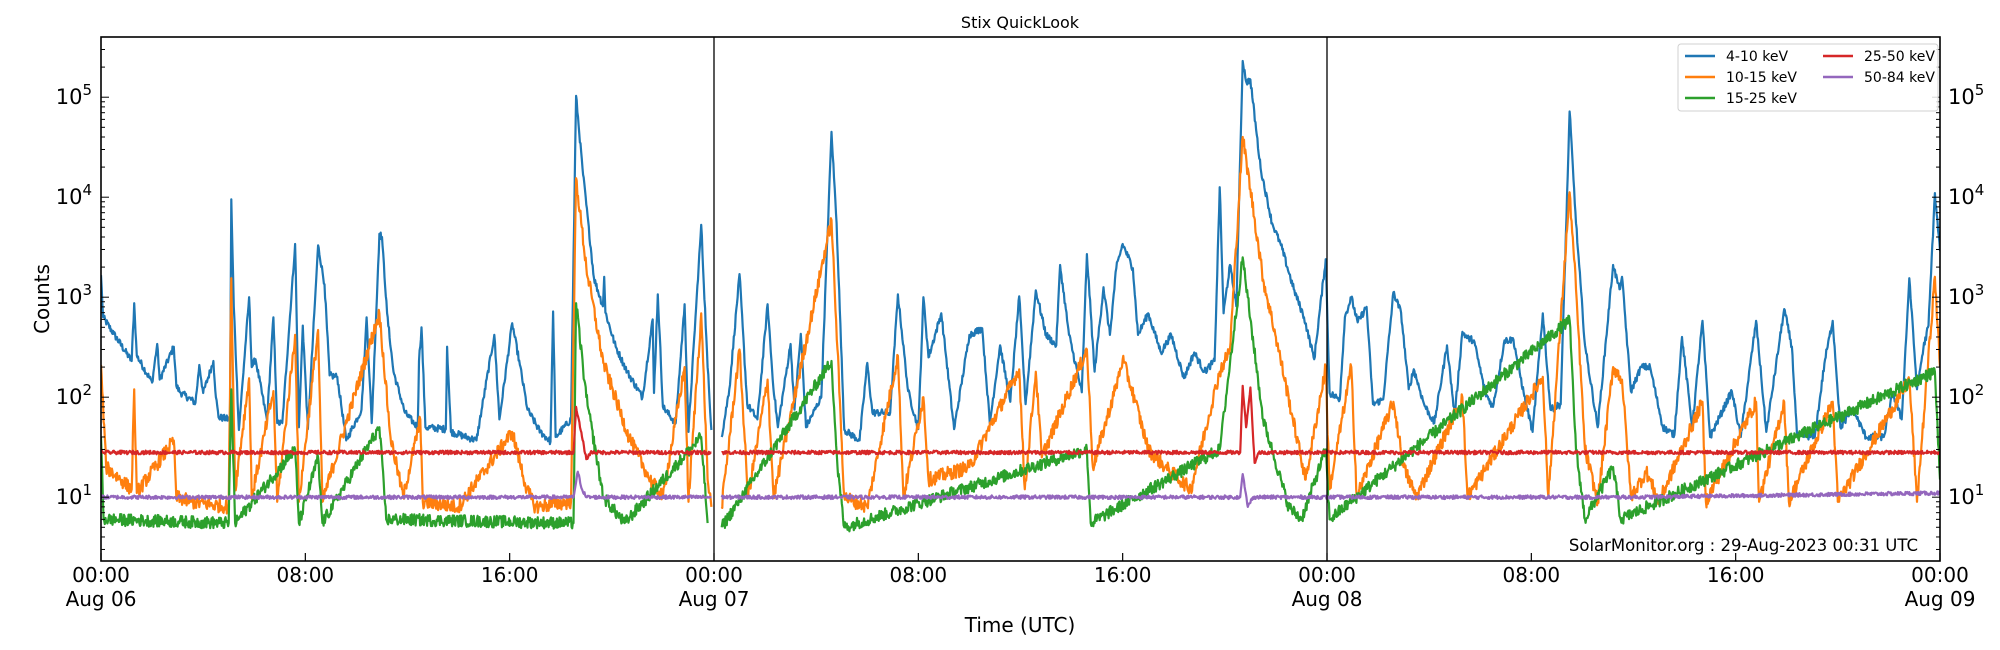 The width and height of the screenshot is (2000, 650). Describe the element at coordinates (1327, 599) in the screenshot. I see `x-tick-date-label: Aug 08` at that location.